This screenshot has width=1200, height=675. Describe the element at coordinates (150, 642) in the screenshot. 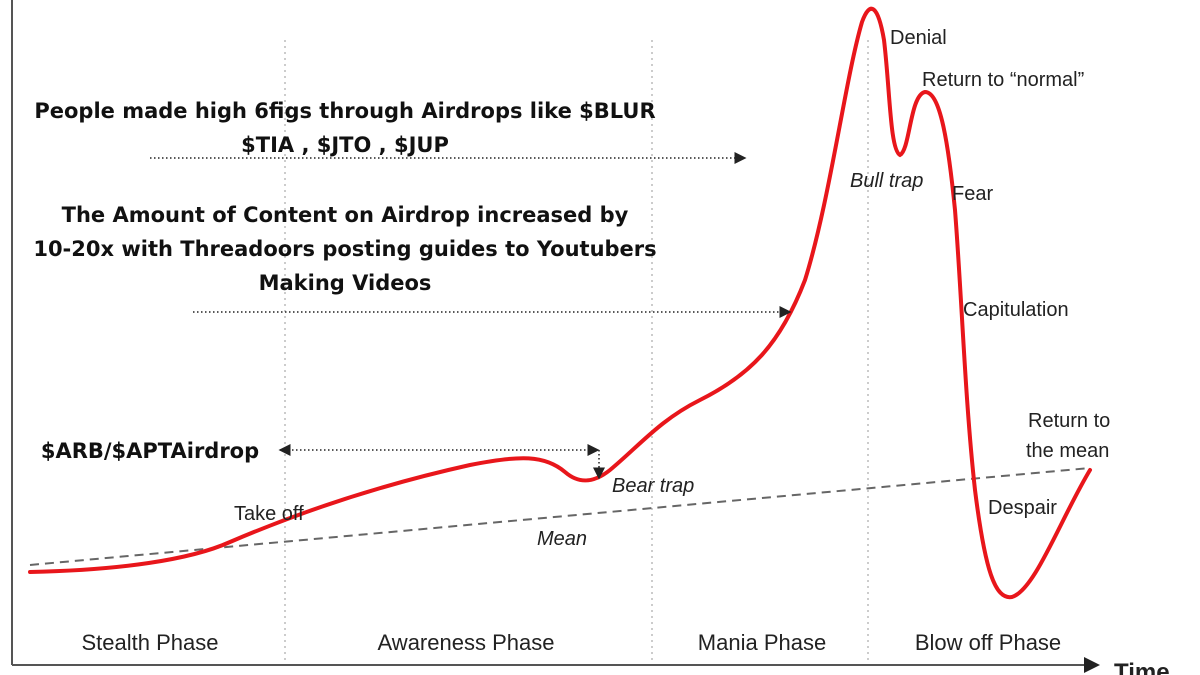

I see `phase-label: Stealth Phase` at that location.